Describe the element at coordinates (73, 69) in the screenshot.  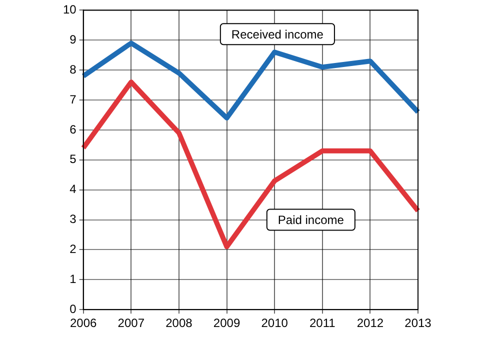
I see `y-tick-label: 8` at that location.